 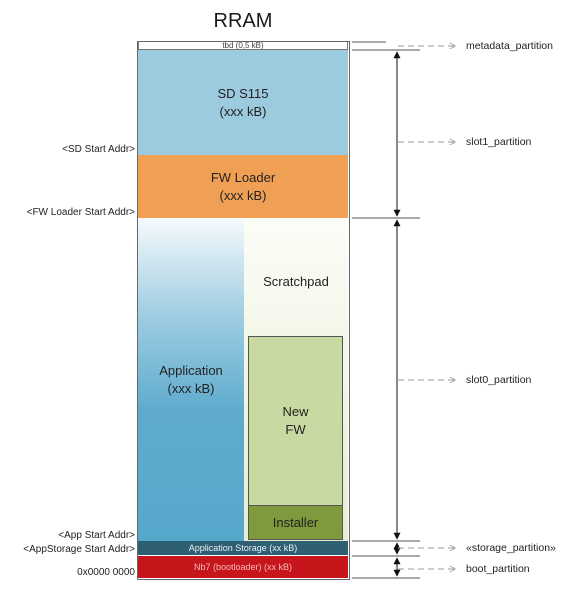 I want to click on scratchpad-label: Scratchpad, so click(x=296, y=281).